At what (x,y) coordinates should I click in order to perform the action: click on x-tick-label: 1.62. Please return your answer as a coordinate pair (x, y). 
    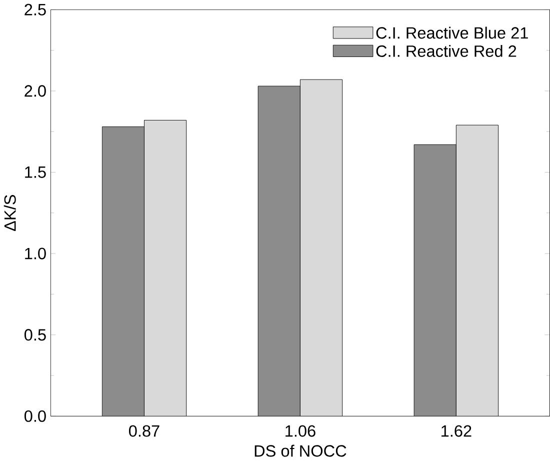
    Looking at the image, I should click on (457, 431).